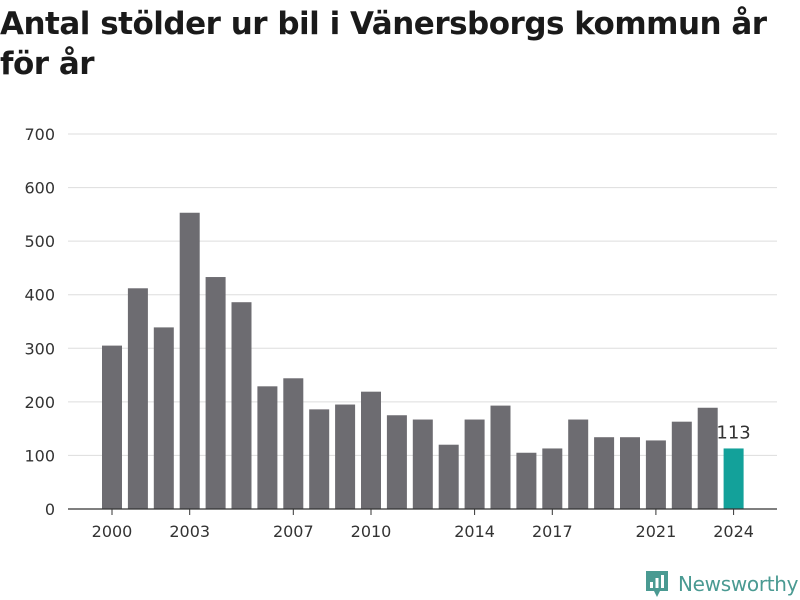 The image size is (800, 600). What do you see at coordinates (319, 459) in the screenshot?
I see `bar-2008` at bounding box center [319, 459].